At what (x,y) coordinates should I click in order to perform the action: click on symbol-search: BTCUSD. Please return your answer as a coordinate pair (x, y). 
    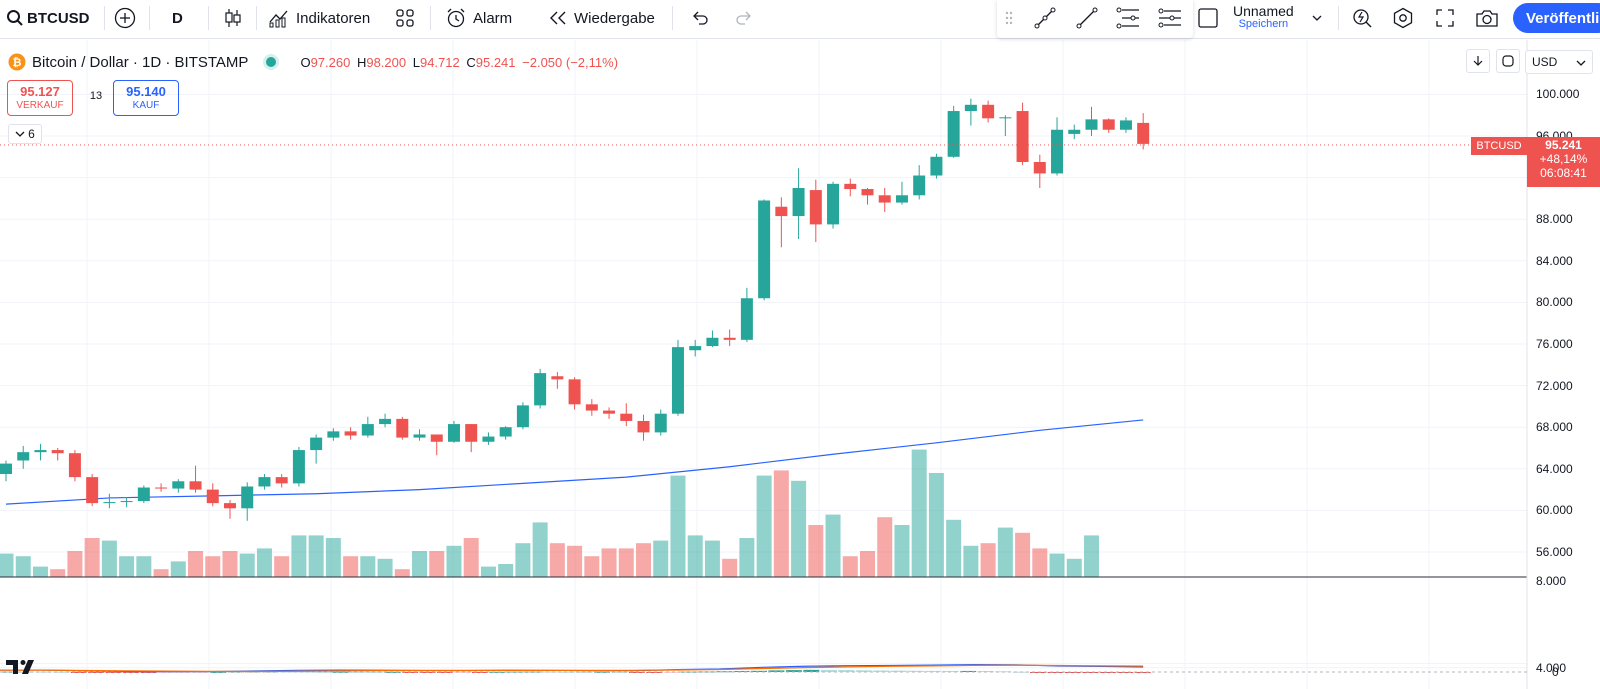
    Looking at the image, I should click on (48, 18).